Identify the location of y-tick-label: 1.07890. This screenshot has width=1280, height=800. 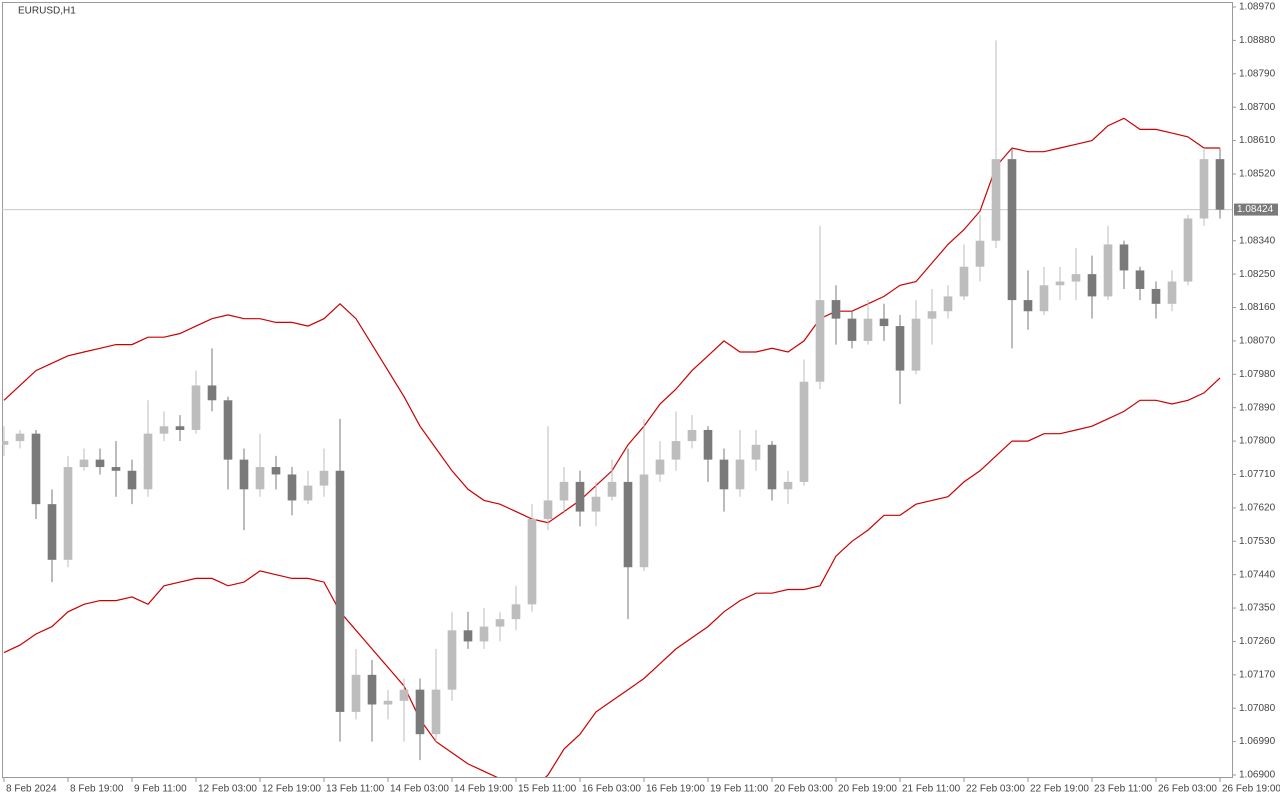
(1257, 407).